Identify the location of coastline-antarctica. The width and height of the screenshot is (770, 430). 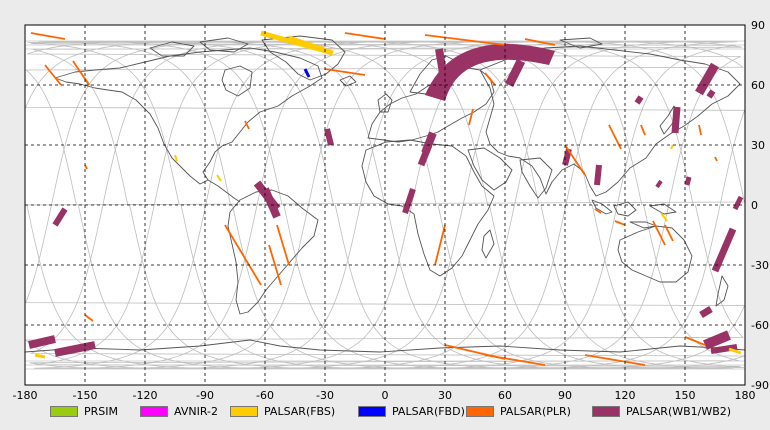
(385, 346).